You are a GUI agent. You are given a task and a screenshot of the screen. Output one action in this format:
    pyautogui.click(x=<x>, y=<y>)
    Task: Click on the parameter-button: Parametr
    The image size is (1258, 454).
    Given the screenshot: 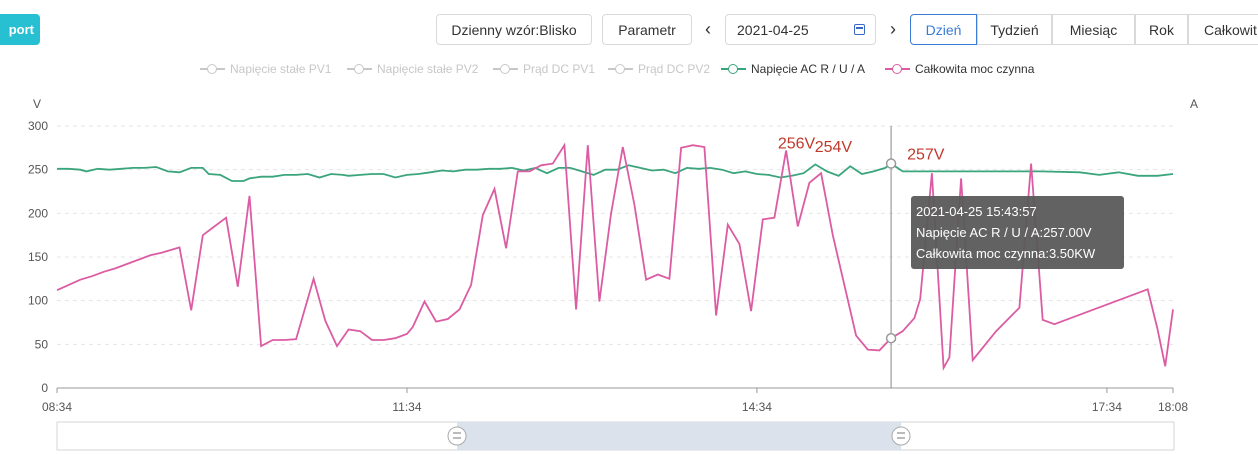 What is the action you would take?
    pyautogui.click(x=647, y=29)
    